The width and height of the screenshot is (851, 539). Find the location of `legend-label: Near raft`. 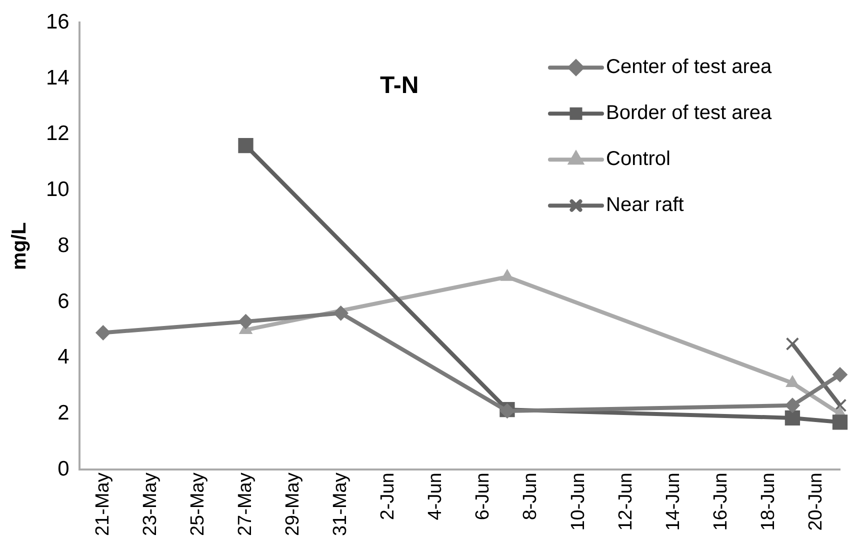

legend-label: Near raft is located at coordinates (645, 205).